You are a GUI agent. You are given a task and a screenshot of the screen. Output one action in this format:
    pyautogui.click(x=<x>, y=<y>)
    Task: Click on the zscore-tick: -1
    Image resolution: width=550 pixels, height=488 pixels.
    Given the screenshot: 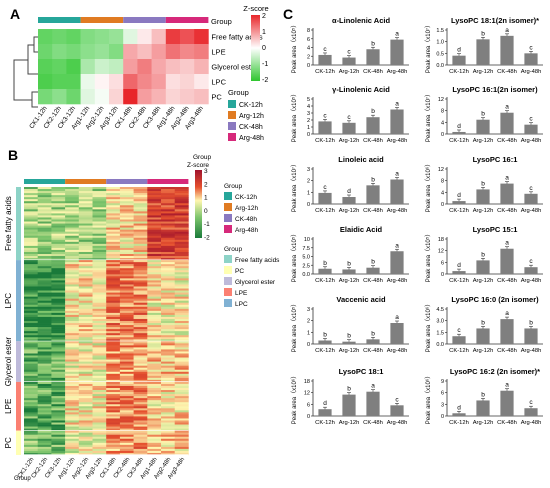 What is the action you would take?
    pyautogui.click(x=265, y=64)
    